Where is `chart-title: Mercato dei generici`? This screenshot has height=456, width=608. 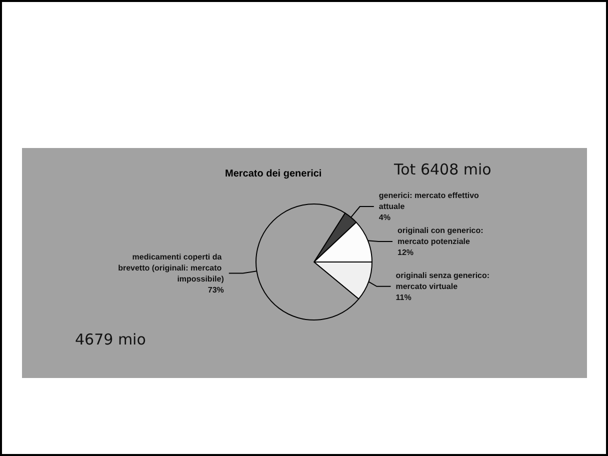
chart-title: Mercato dei generici is located at coordinates (273, 174).